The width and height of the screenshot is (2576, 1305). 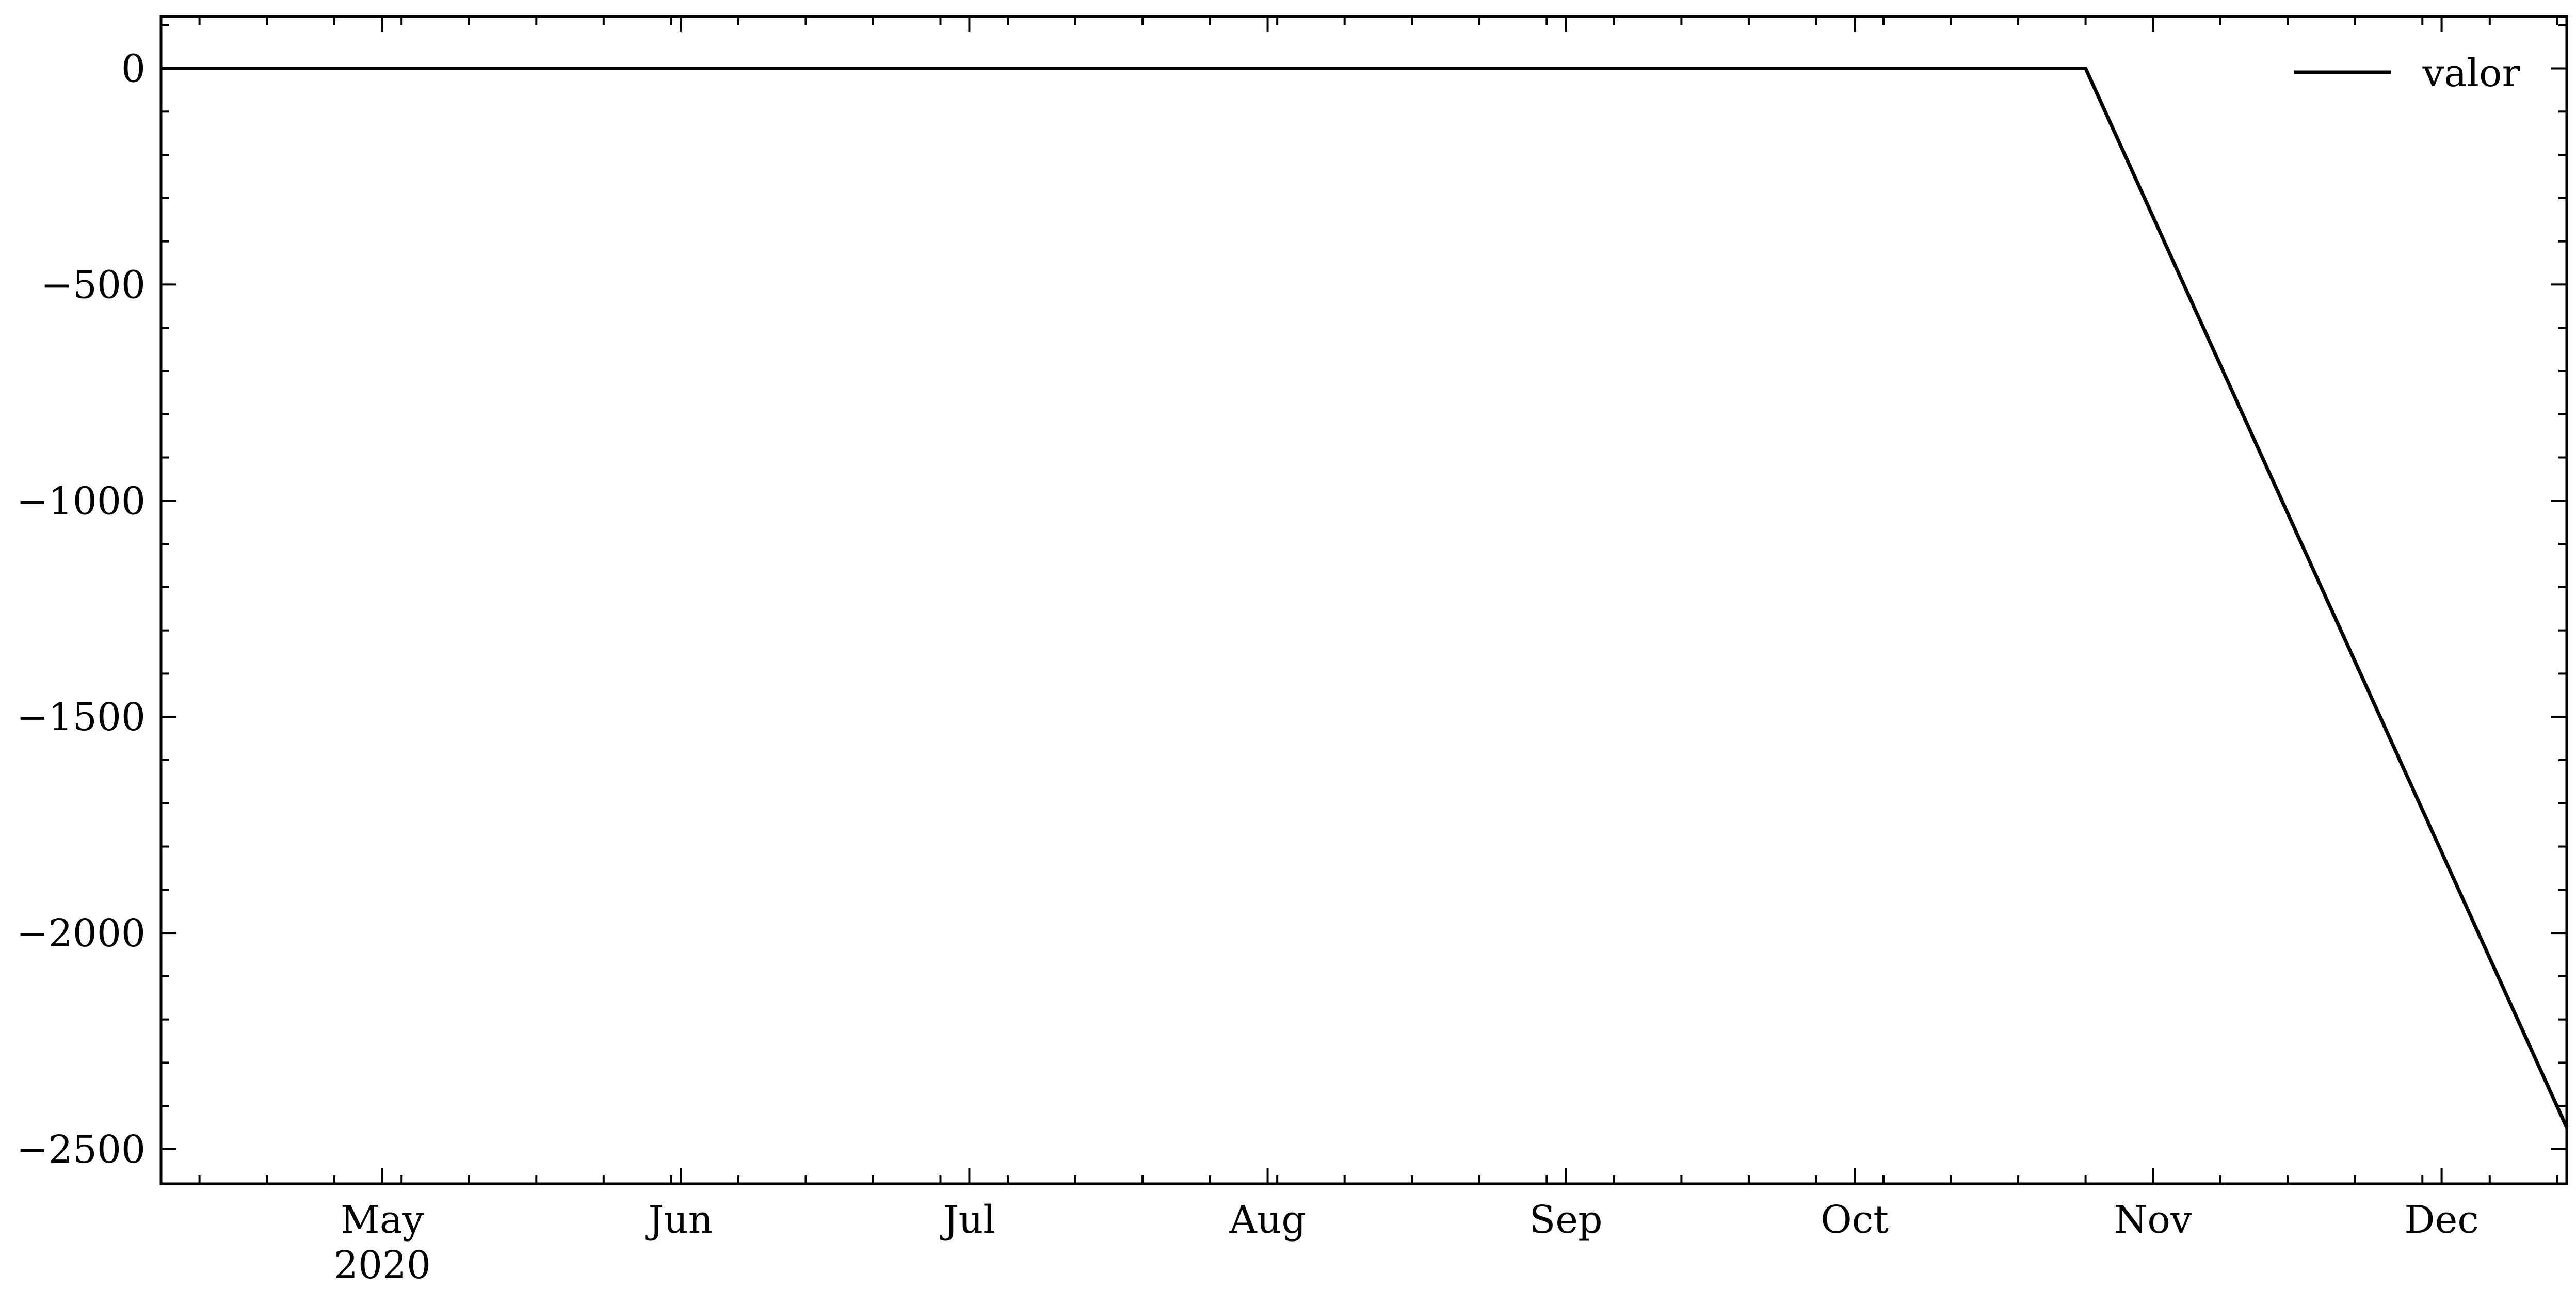 What do you see at coordinates (82, 501) in the screenshot?
I see `y-tick-label: −1000` at bounding box center [82, 501].